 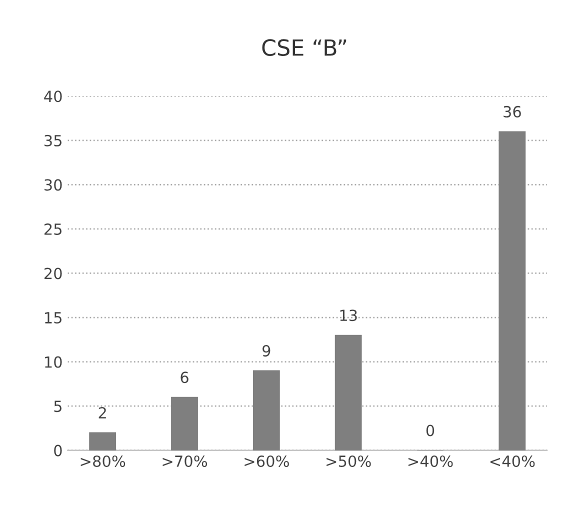 I want to click on y-tick-label: 25, so click(x=53, y=229).